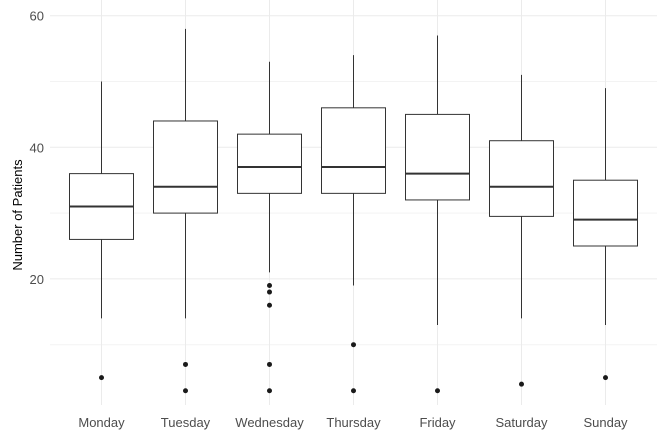 This screenshot has width=665, height=433. Describe the element at coordinates (269, 422) in the screenshot. I see `x-tick-label: Wednesday` at that location.